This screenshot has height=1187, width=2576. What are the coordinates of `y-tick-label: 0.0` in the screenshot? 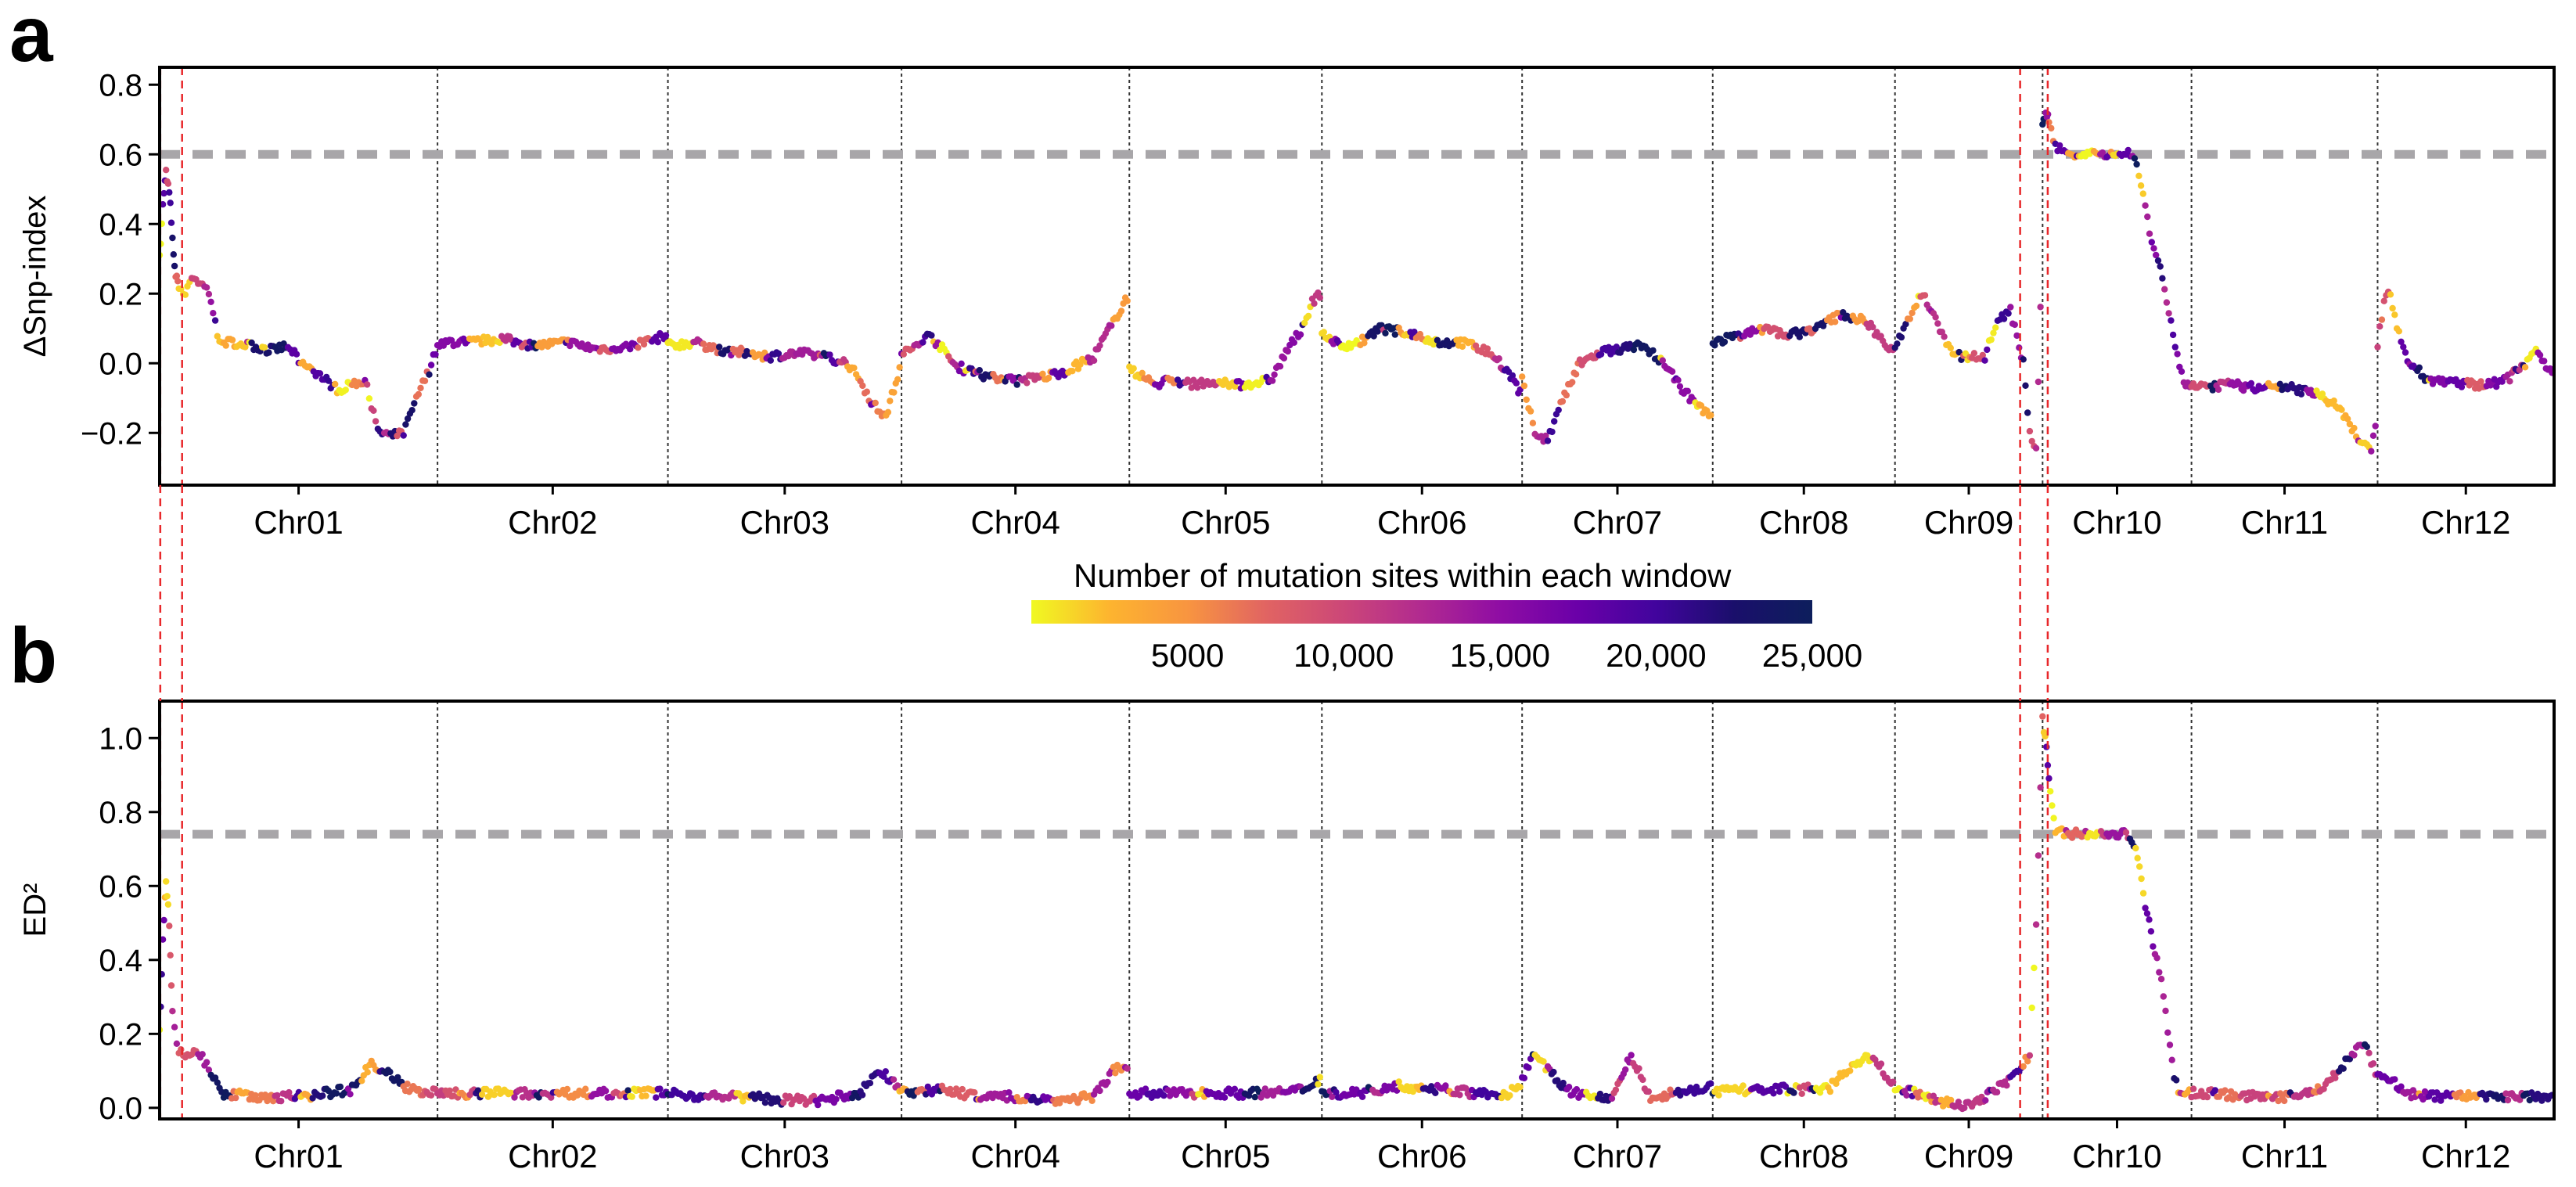 It's located at (120, 1109).